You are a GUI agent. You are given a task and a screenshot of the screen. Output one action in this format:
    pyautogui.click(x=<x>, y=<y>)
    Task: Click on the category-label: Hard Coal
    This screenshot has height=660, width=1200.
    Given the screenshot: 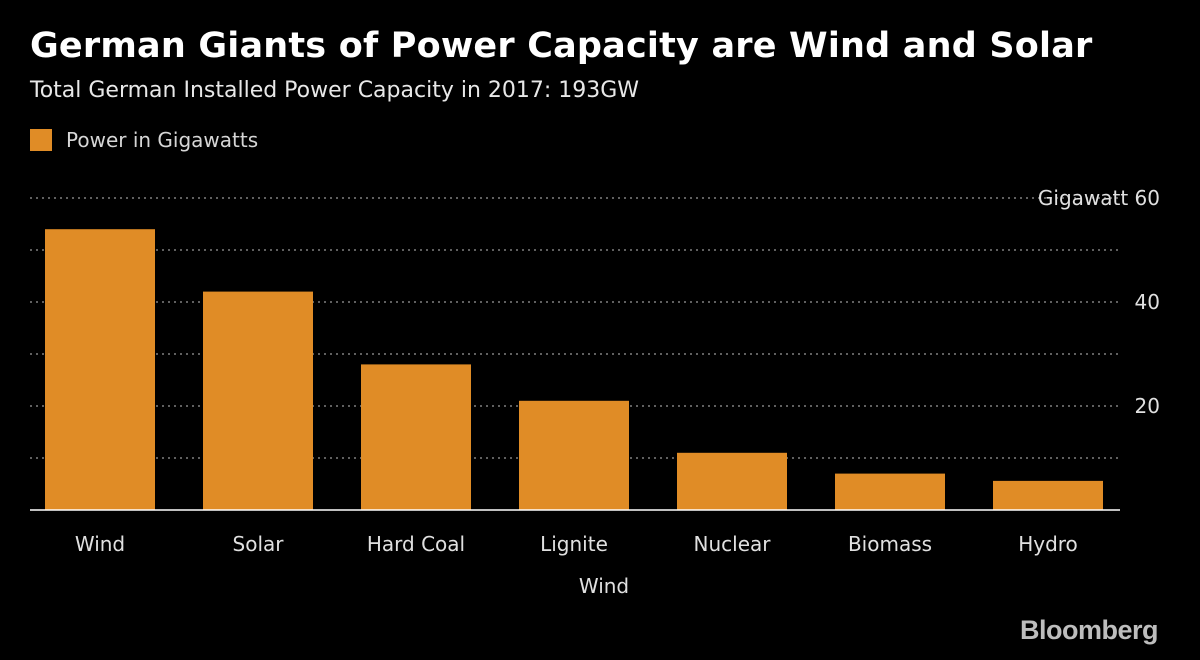 What is the action you would take?
    pyautogui.click(x=416, y=544)
    